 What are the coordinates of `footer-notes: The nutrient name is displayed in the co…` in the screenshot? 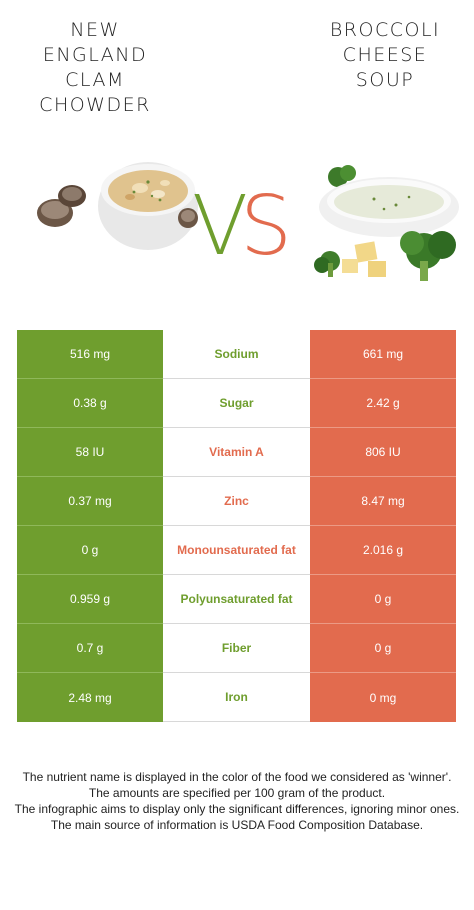 It's located at (237, 801).